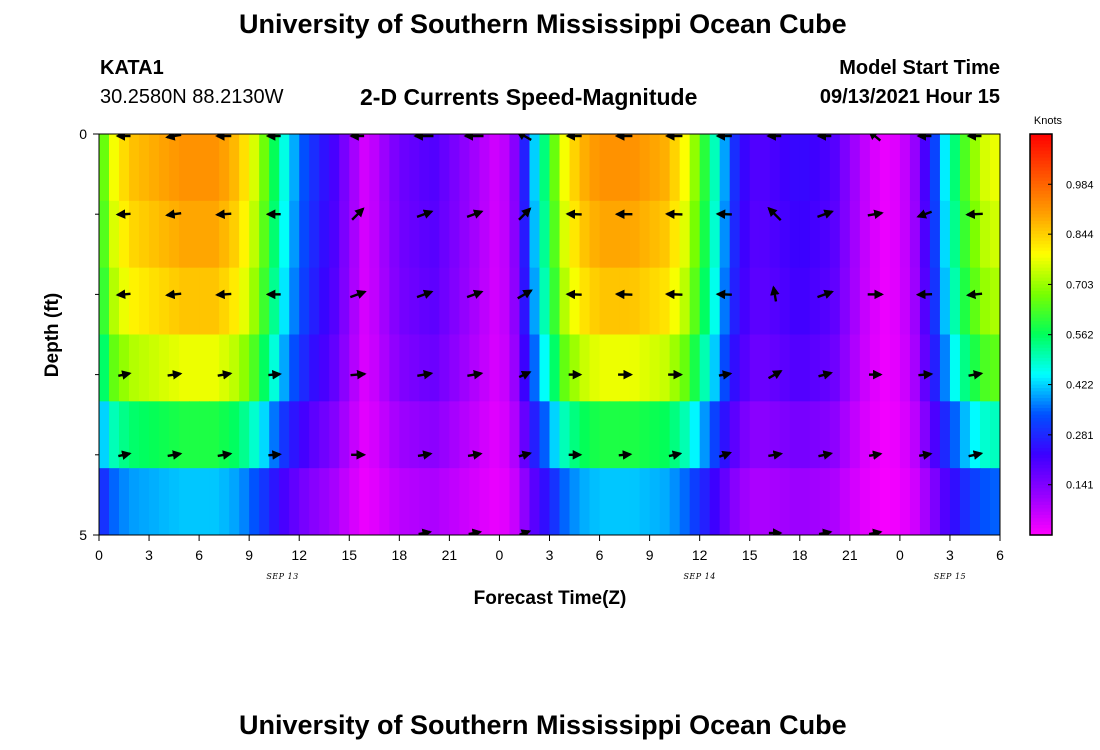  I want to click on colorbar-tick-label: 0.281, so click(1080, 436).